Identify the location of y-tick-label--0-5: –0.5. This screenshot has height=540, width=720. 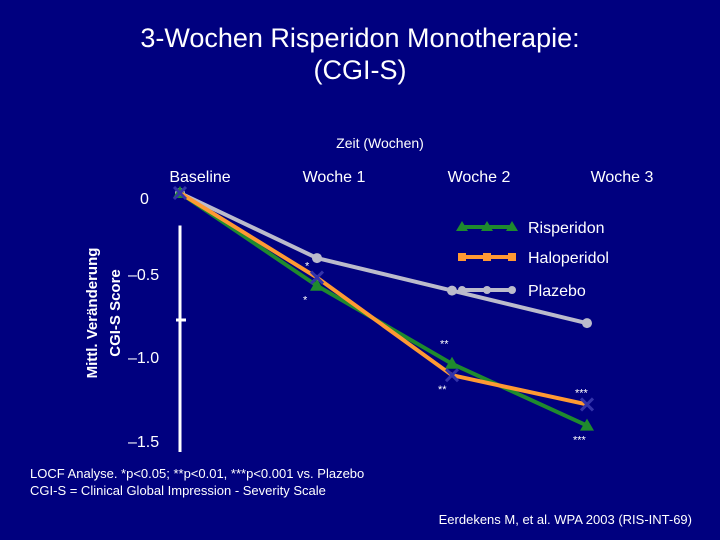
(143, 275).